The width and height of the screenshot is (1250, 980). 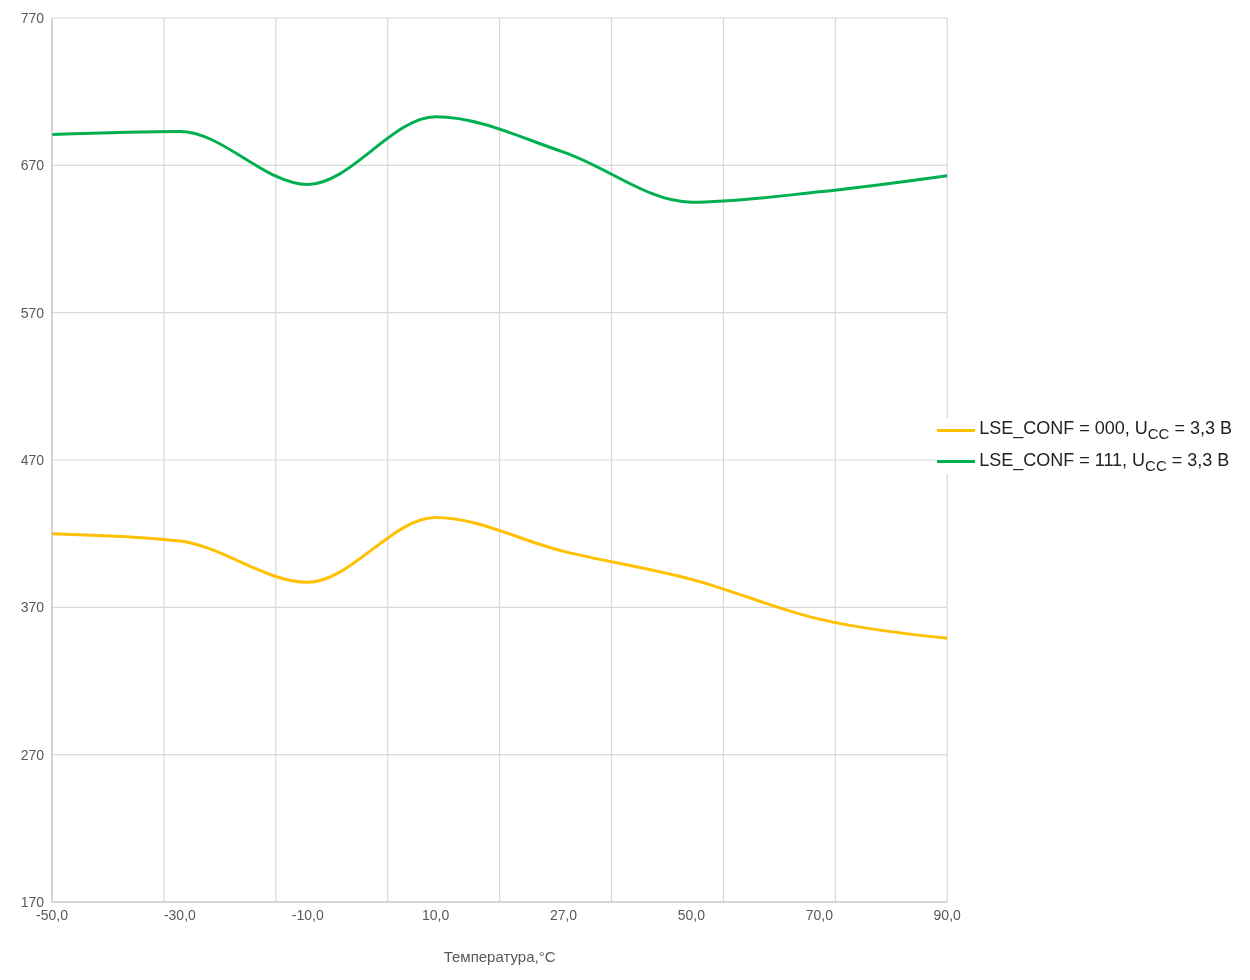 I want to click on y-tick-label: 570, so click(x=32, y=312).